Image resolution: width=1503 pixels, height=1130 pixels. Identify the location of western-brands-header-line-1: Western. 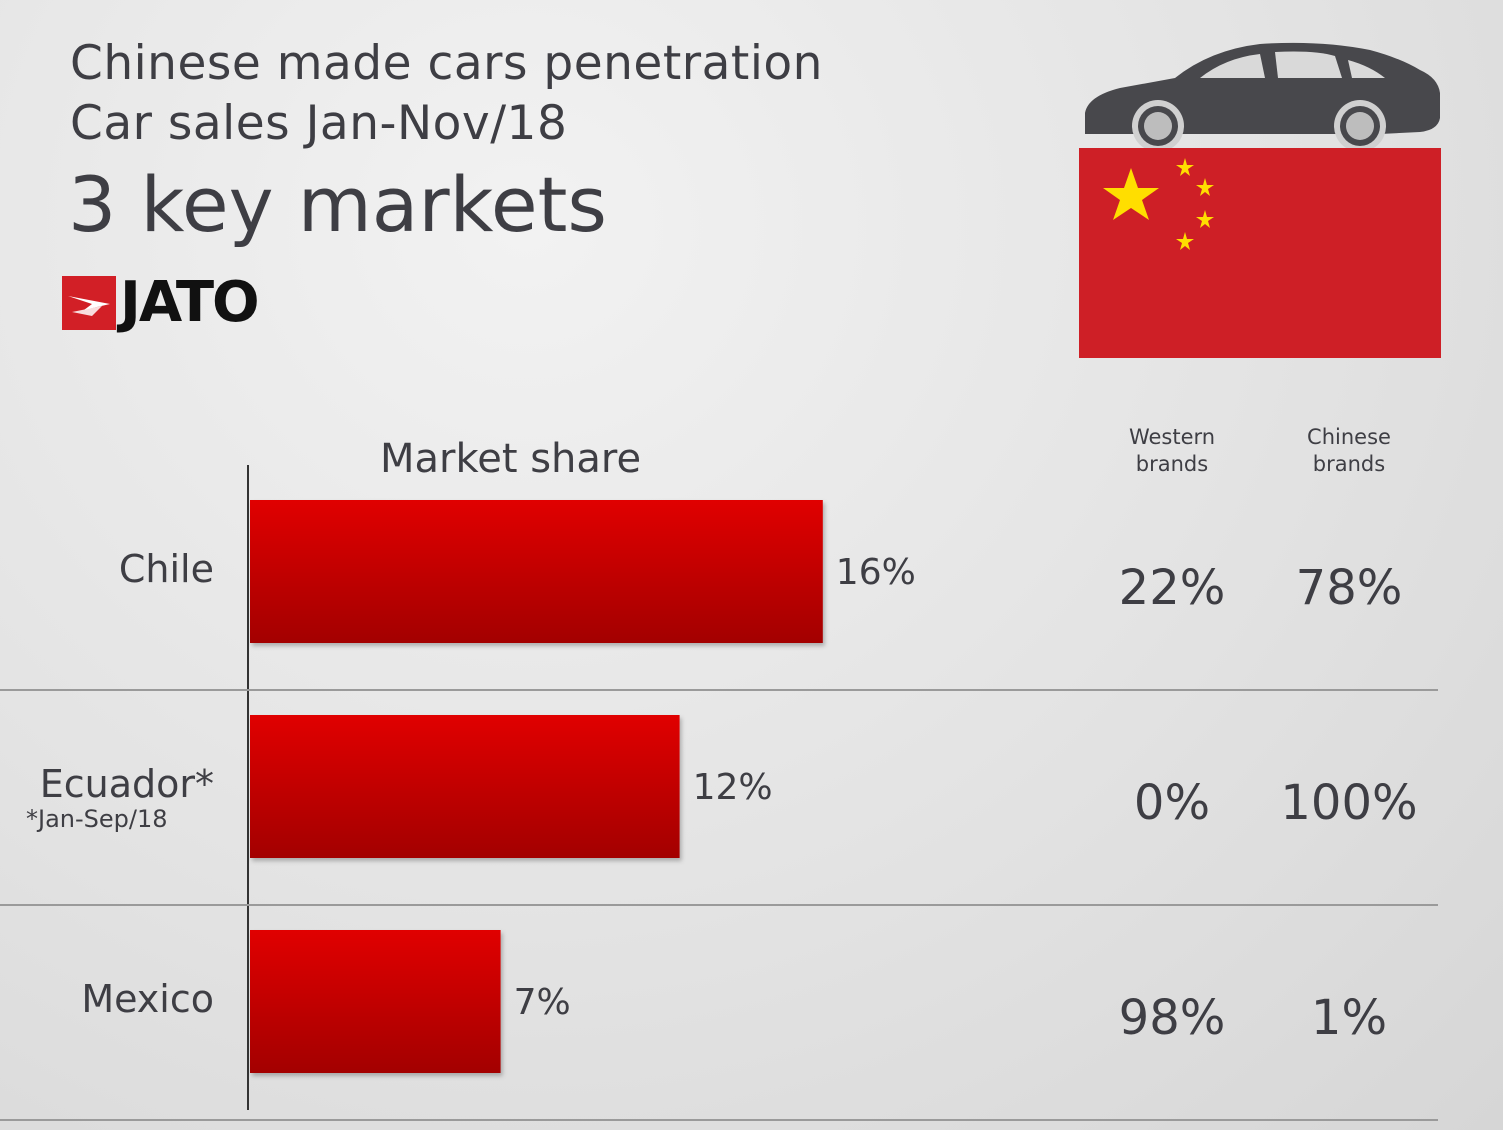
(1172, 437).